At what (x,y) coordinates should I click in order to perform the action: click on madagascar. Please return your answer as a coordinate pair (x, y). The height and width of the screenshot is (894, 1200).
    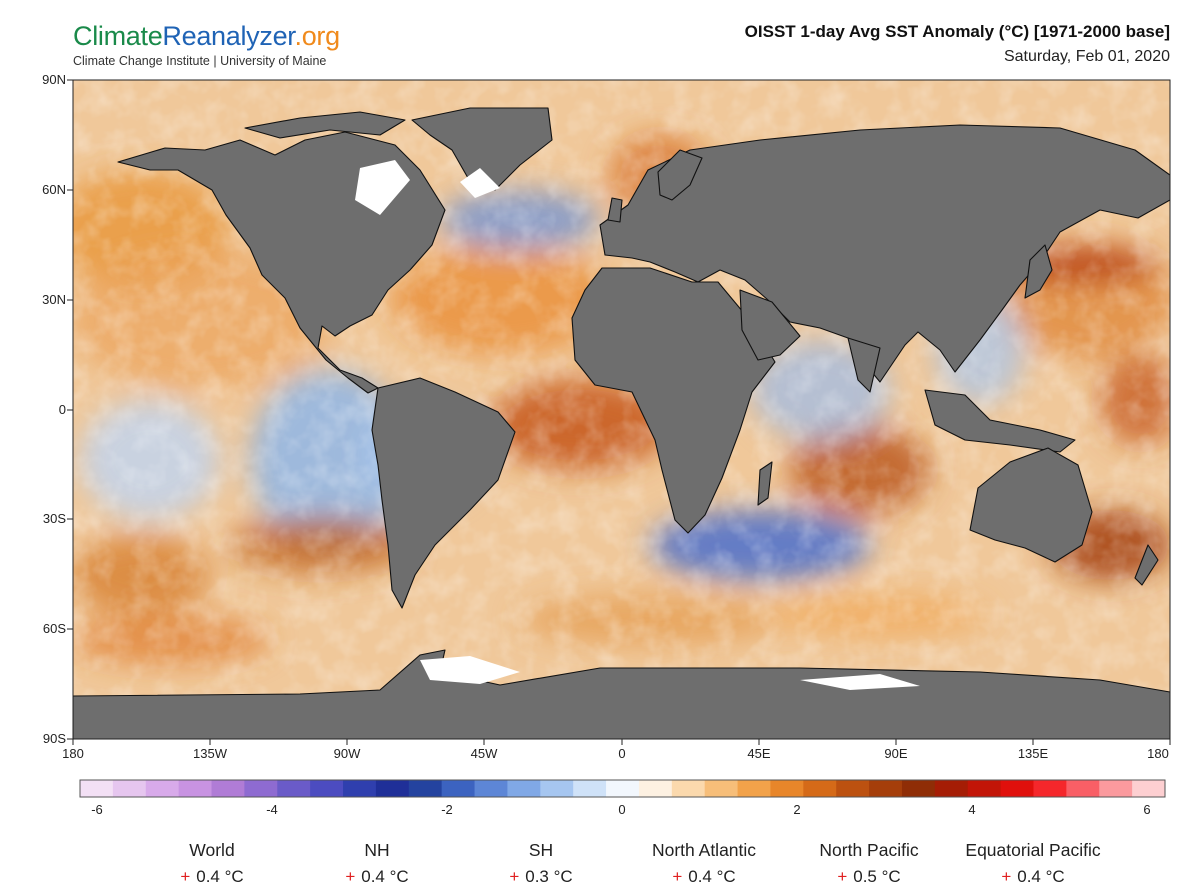
    Looking at the image, I should click on (765, 483).